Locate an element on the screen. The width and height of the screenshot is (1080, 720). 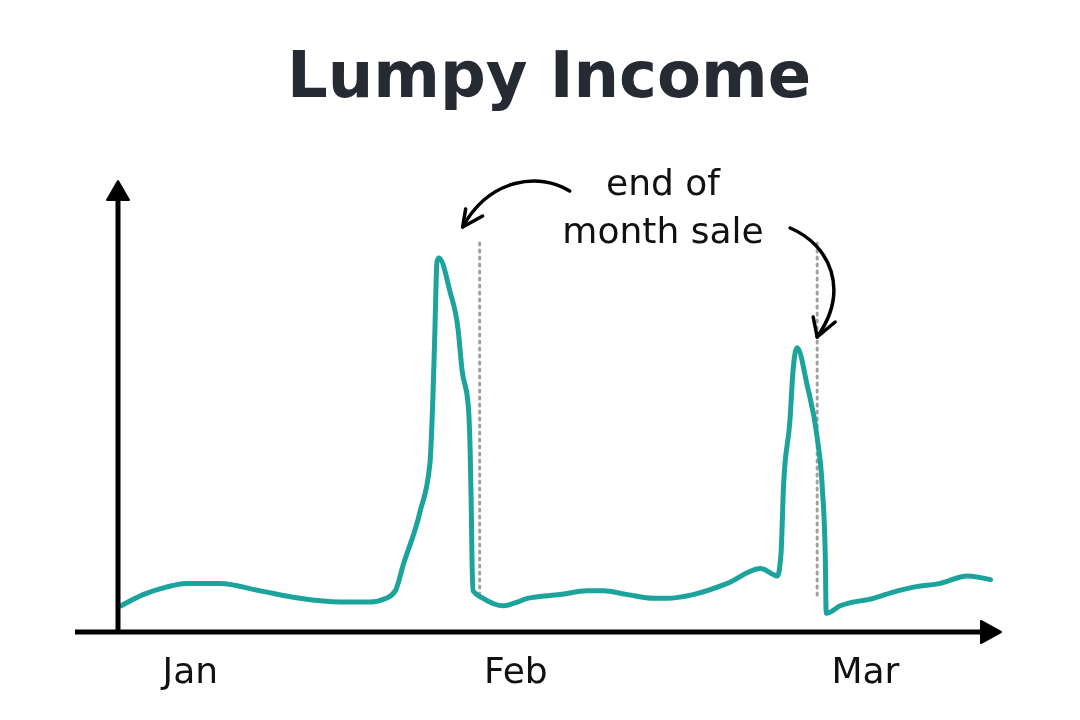
text: end of month sale is located at coordinates (663, 206).